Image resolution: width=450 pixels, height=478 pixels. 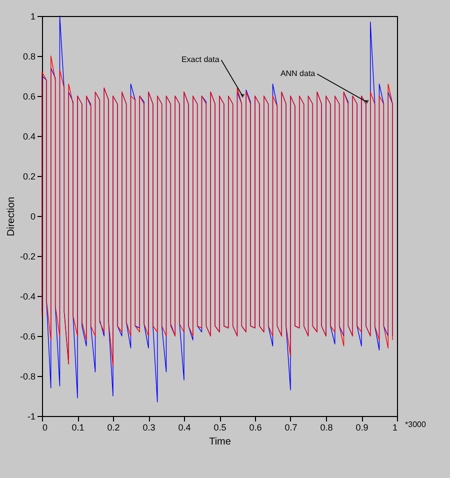 I want to click on annotation: ANN data, so click(x=298, y=73).